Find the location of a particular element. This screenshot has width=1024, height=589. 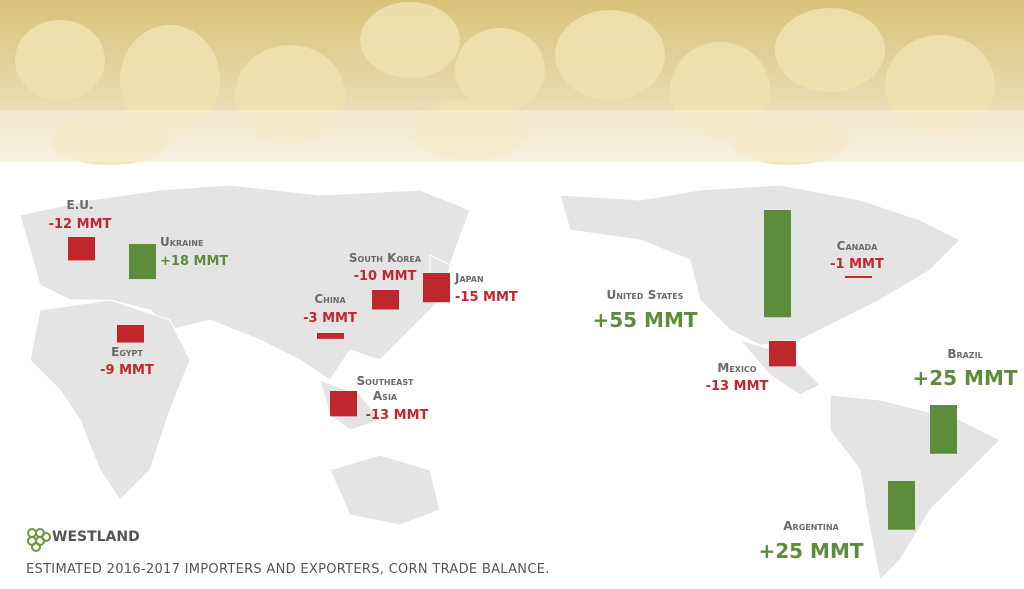

region-name: Canada is located at coordinates (857, 246).